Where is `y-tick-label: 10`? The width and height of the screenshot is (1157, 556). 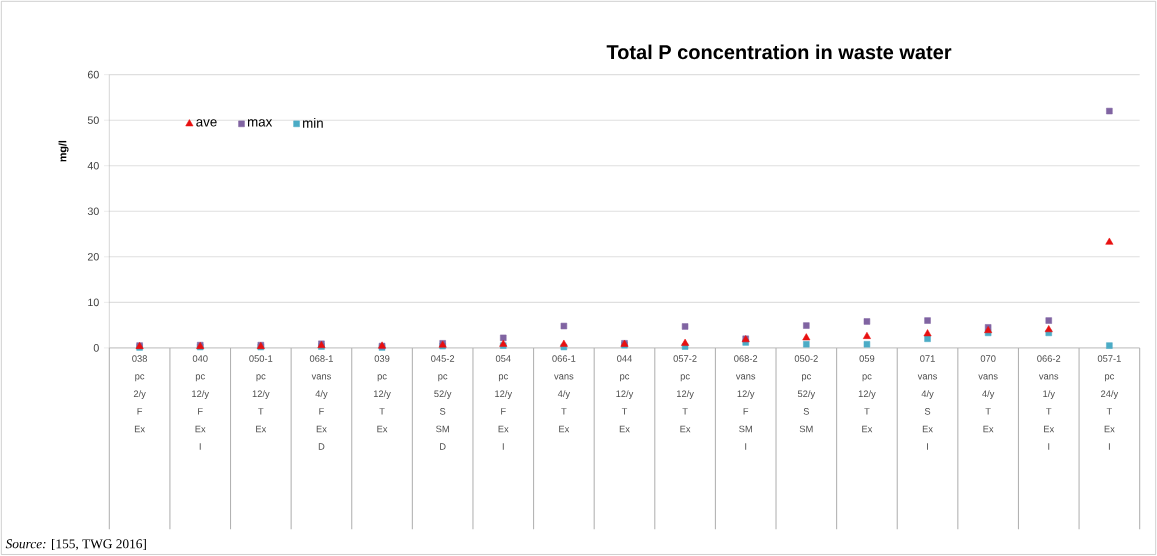
y-tick-label: 10 is located at coordinates (93, 302).